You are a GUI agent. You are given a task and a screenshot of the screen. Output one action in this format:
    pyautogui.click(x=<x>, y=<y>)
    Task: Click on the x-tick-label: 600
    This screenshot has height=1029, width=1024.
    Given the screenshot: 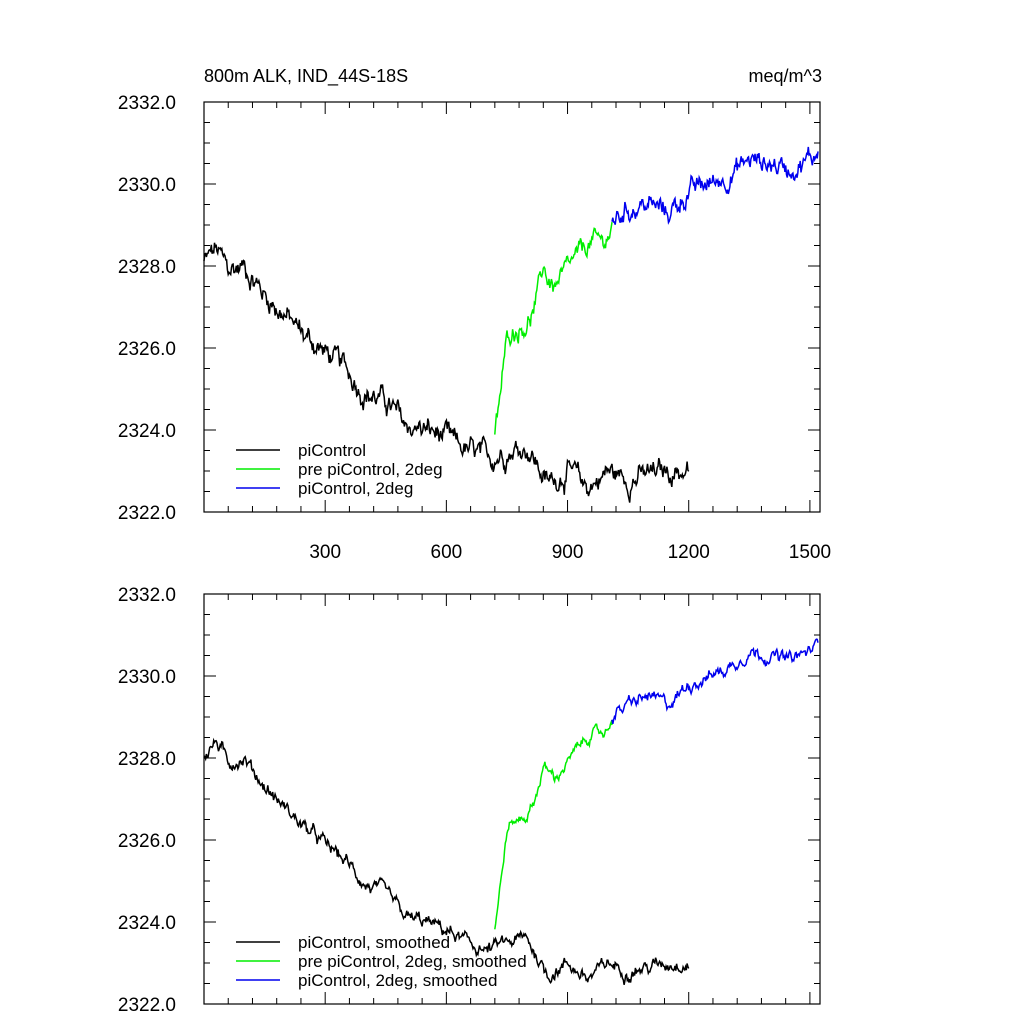 What is the action you would take?
    pyautogui.click(x=447, y=552)
    